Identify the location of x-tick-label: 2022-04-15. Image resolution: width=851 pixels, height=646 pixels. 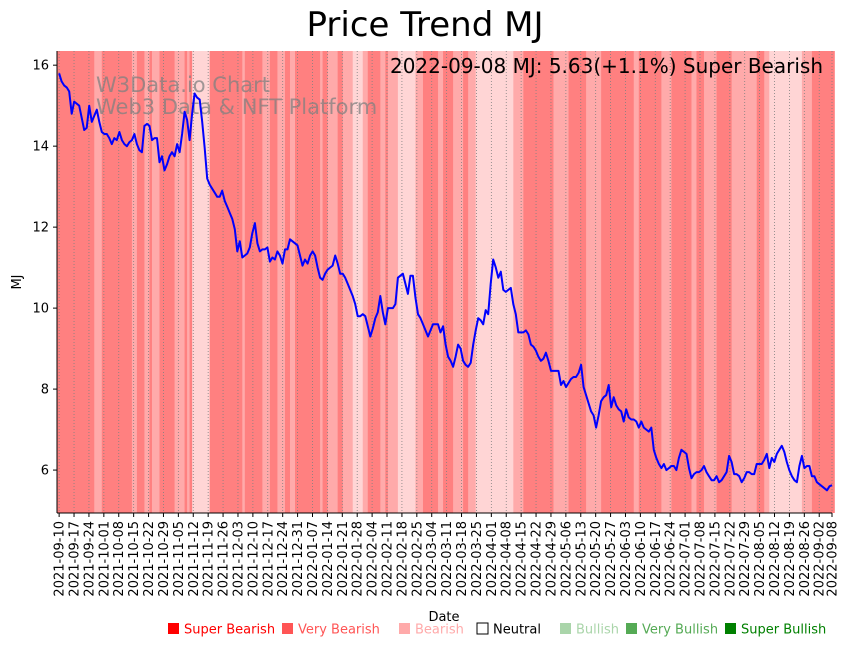
(522, 559).